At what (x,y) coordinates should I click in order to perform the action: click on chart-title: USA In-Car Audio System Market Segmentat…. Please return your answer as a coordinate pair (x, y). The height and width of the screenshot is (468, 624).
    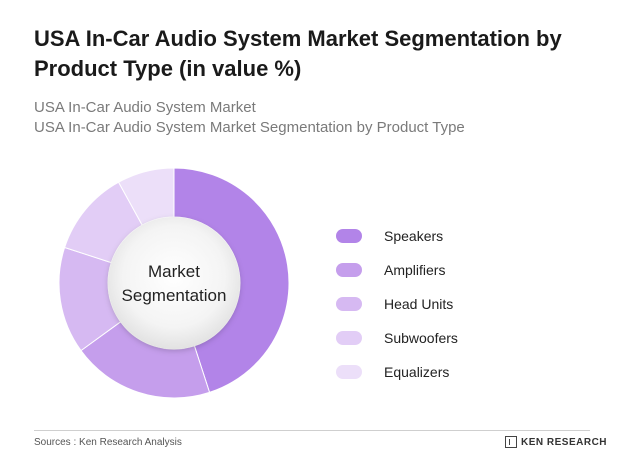
    Looking at the image, I should click on (298, 53).